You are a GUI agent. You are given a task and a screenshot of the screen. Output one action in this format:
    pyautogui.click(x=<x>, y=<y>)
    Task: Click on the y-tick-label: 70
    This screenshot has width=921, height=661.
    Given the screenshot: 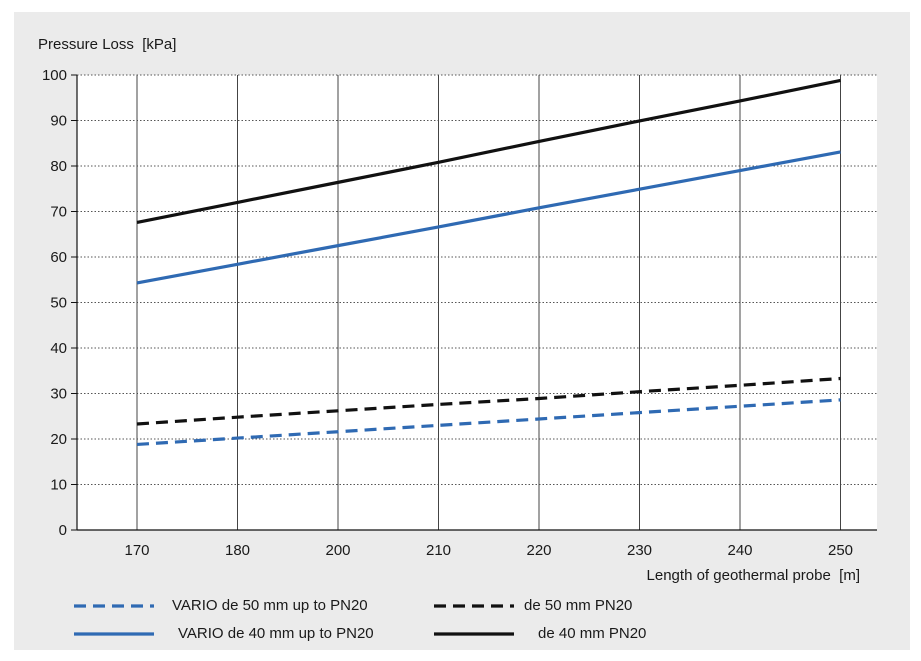 What is the action you would take?
    pyautogui.click(x=58, y=212)
    